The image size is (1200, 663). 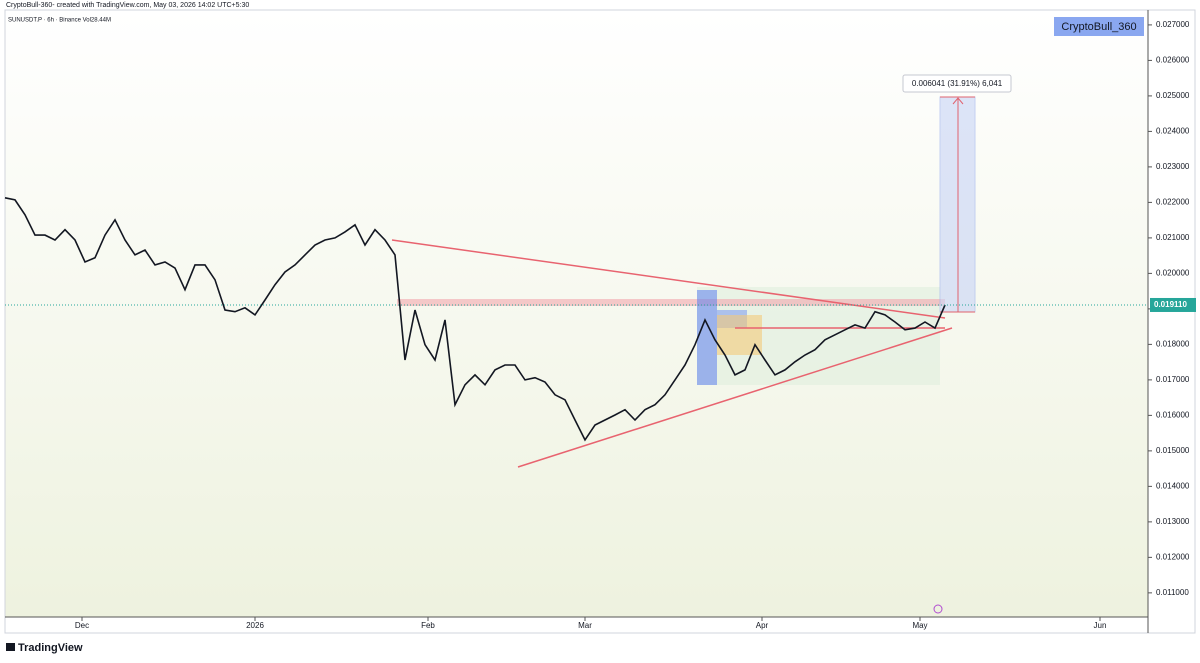 I want to click on watermark-text: CryptoBull_360, so click(x=1098, y=27).